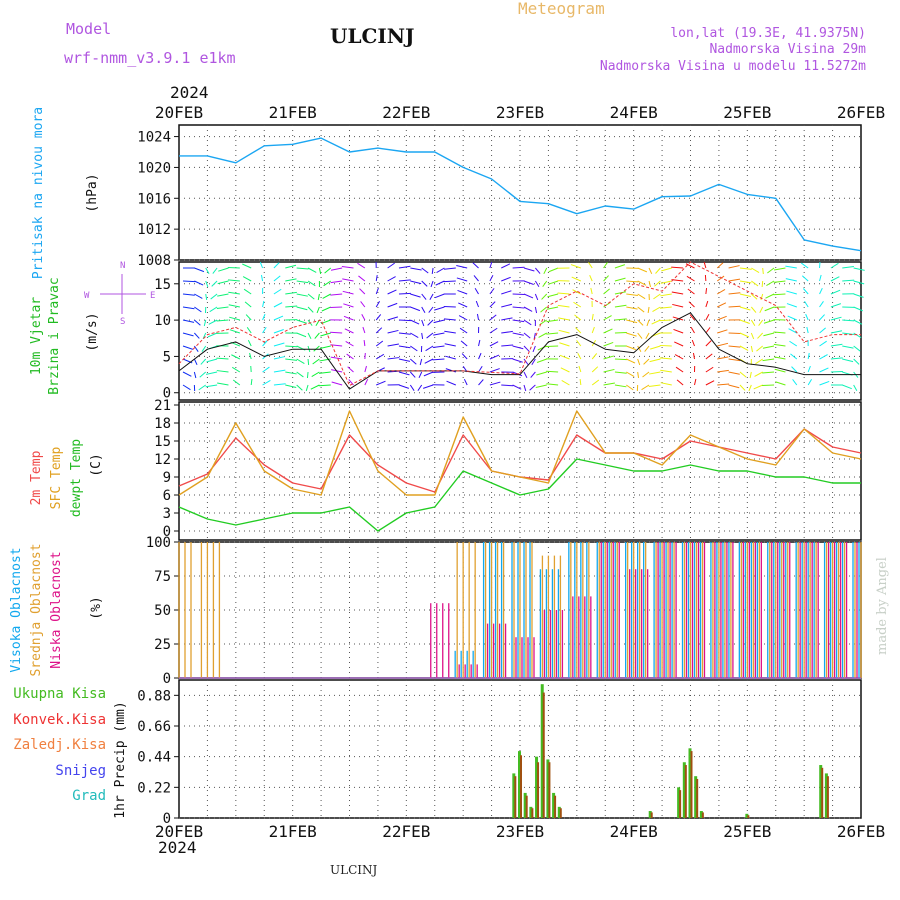 The height and width of the screenshot is (900, 900). What do you see at coordinates (154, 199) in the screenshot?
I see `y-tick-label: 1016` at bounding box center [154, 199].